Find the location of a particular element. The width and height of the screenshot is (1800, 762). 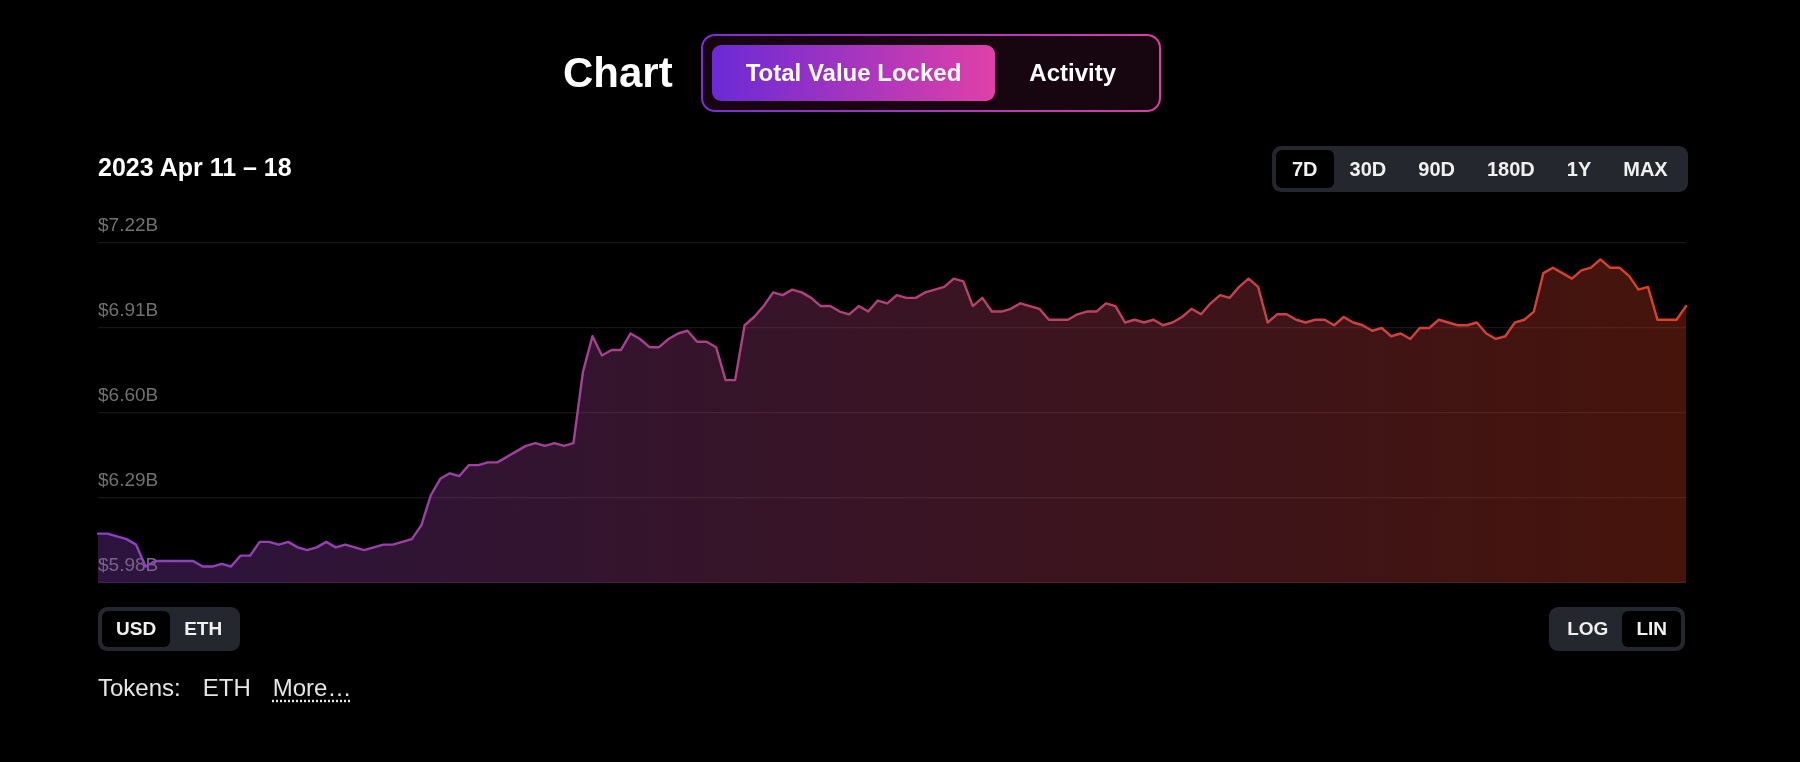

chart-title: Chart is located at coordinates (618, 72).